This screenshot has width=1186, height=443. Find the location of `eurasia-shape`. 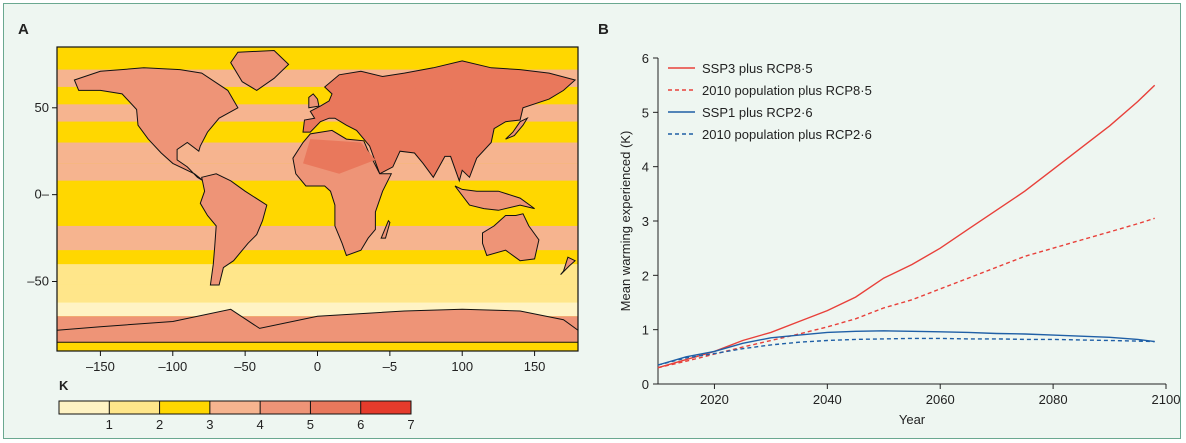

eurasia-shape is located at coordinates (439, 121).